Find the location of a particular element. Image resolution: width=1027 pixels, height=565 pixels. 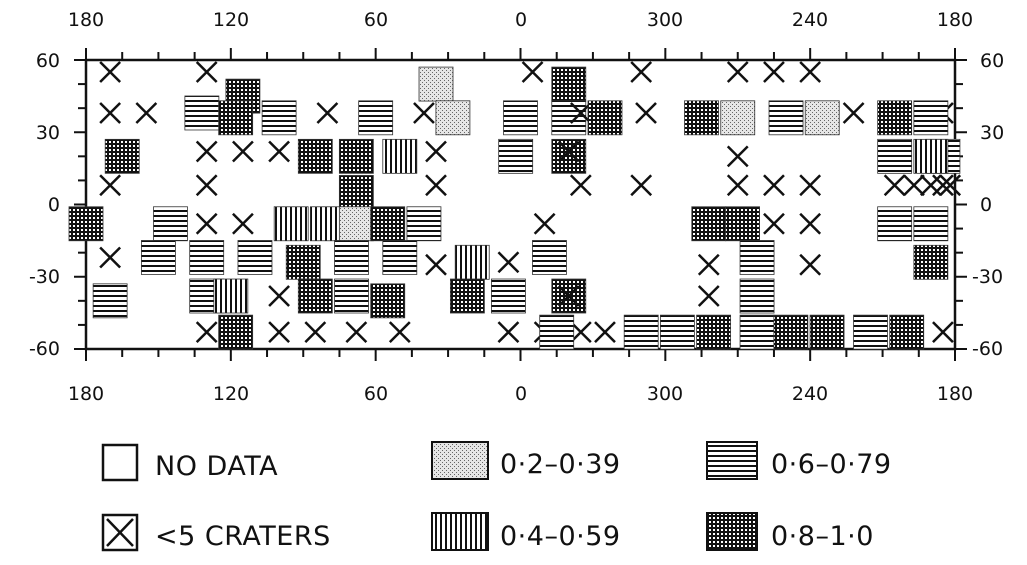

legend-label-few-craters: <5 CRATERS is located at coordinates (243, 536).